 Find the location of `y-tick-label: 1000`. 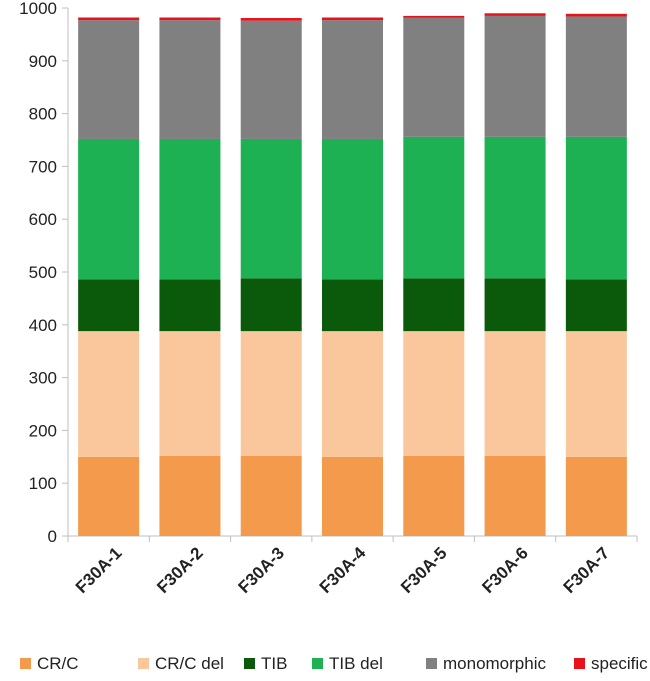

y-tick-label: 1000 is located at coordinates (38, 9).